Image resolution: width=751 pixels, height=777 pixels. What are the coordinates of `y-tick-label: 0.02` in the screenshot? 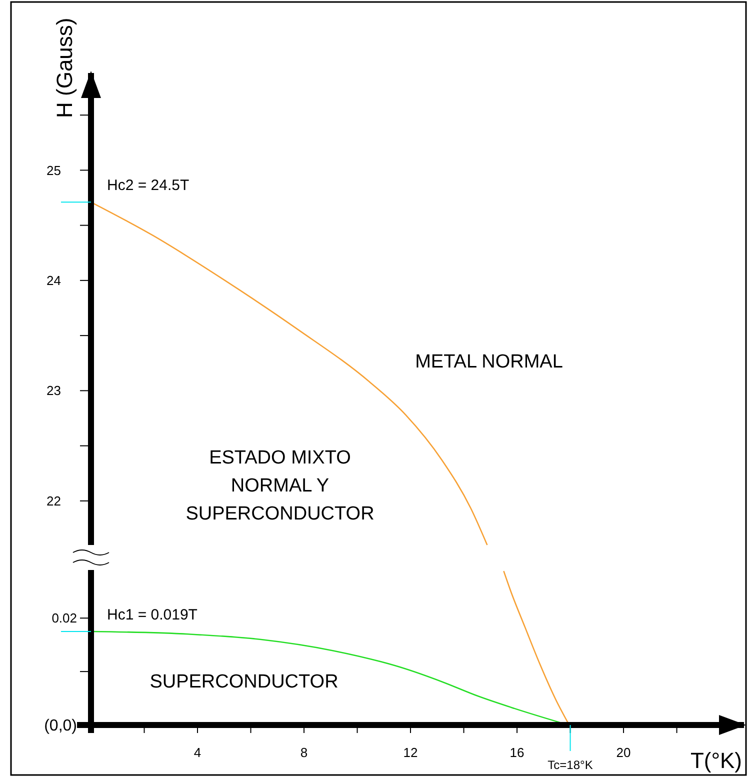 It's located at (64, 618).